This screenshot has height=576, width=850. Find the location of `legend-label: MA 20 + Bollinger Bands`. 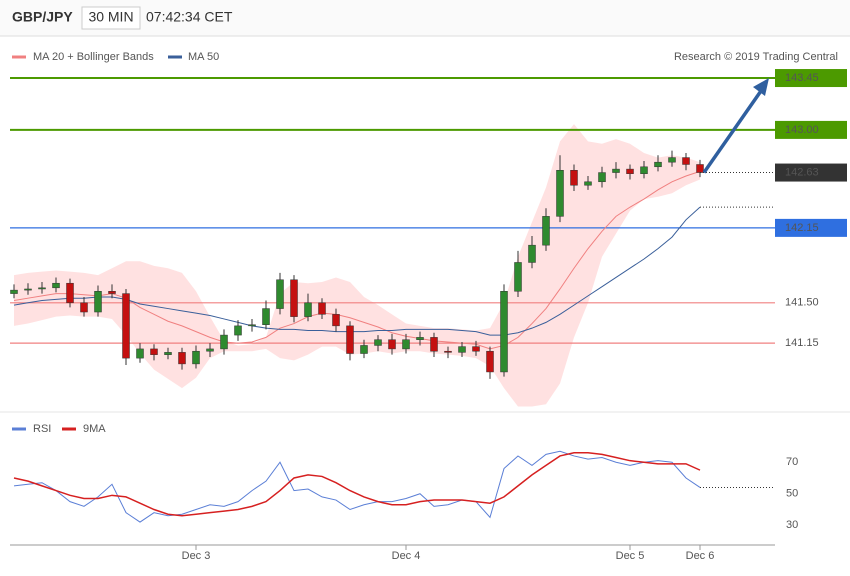

legend-label: MA 20 + Bollinger Bands is located at coordinates (93, 57).